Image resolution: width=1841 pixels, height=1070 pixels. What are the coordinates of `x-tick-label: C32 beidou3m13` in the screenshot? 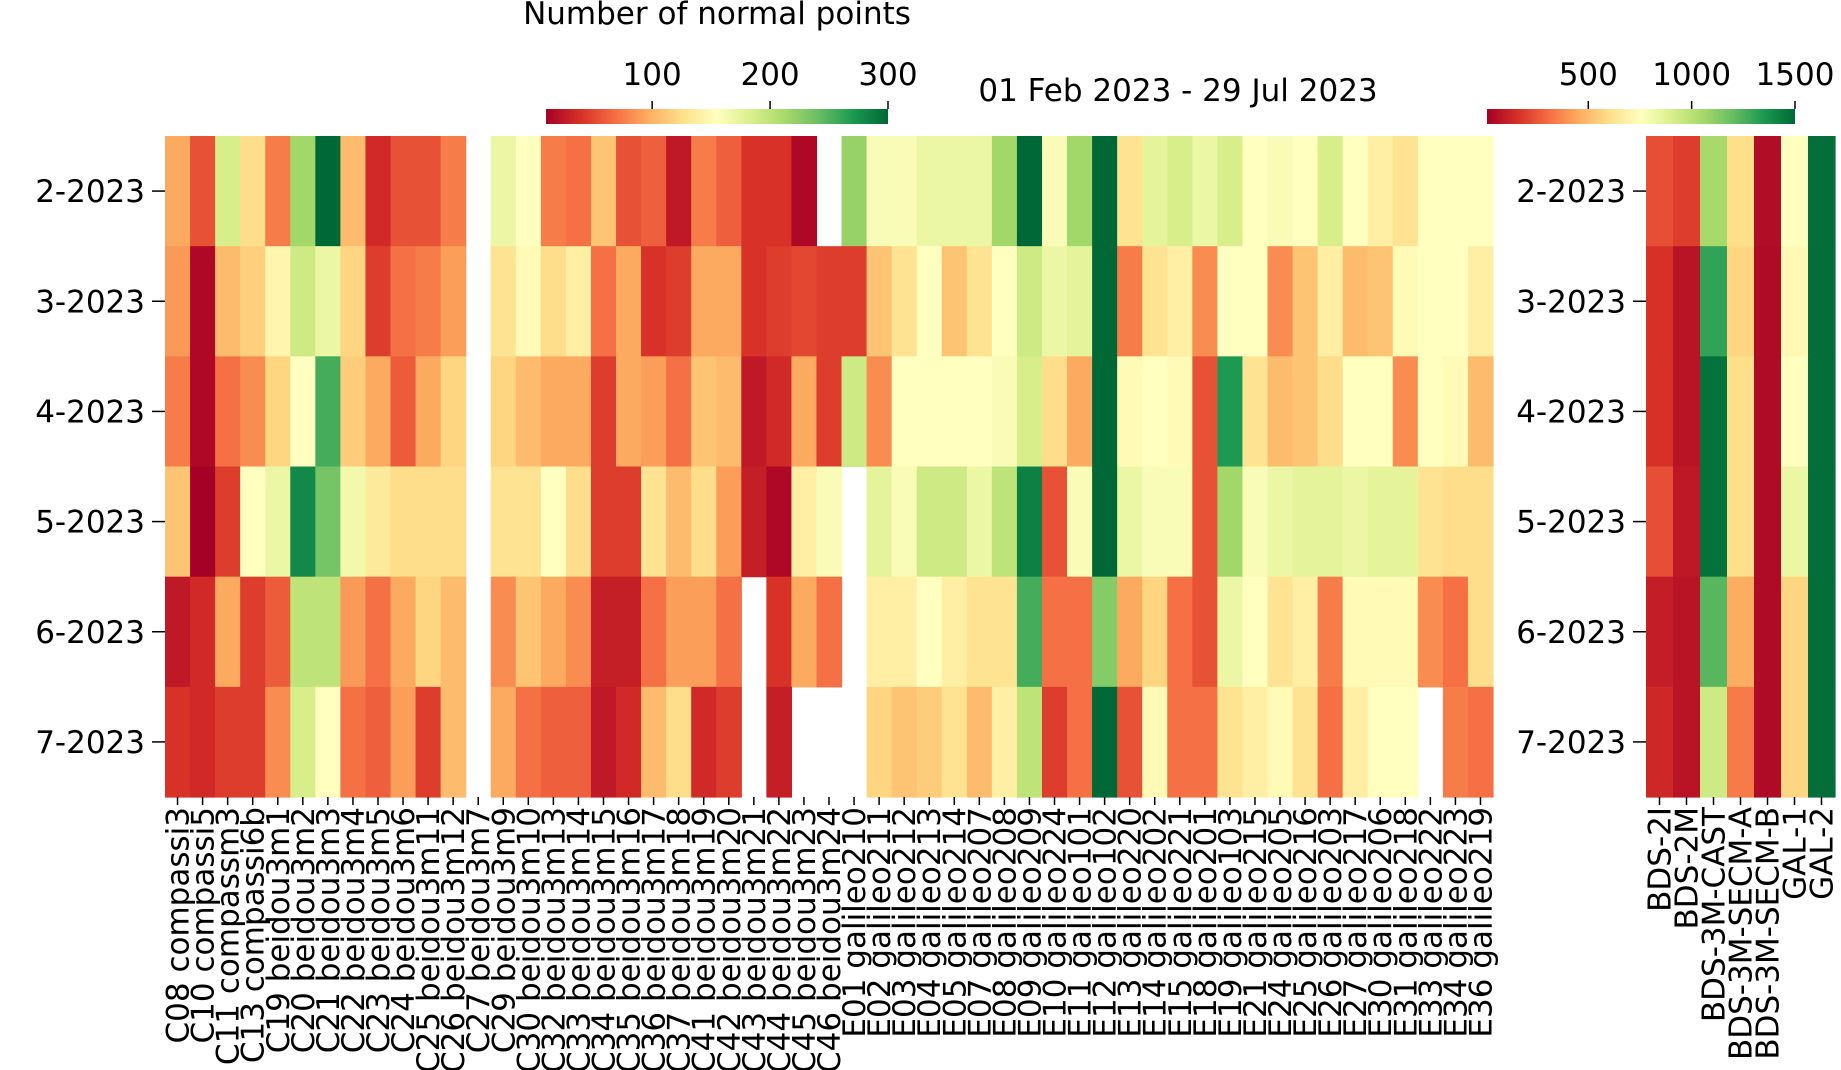 It's located at (554, 938).